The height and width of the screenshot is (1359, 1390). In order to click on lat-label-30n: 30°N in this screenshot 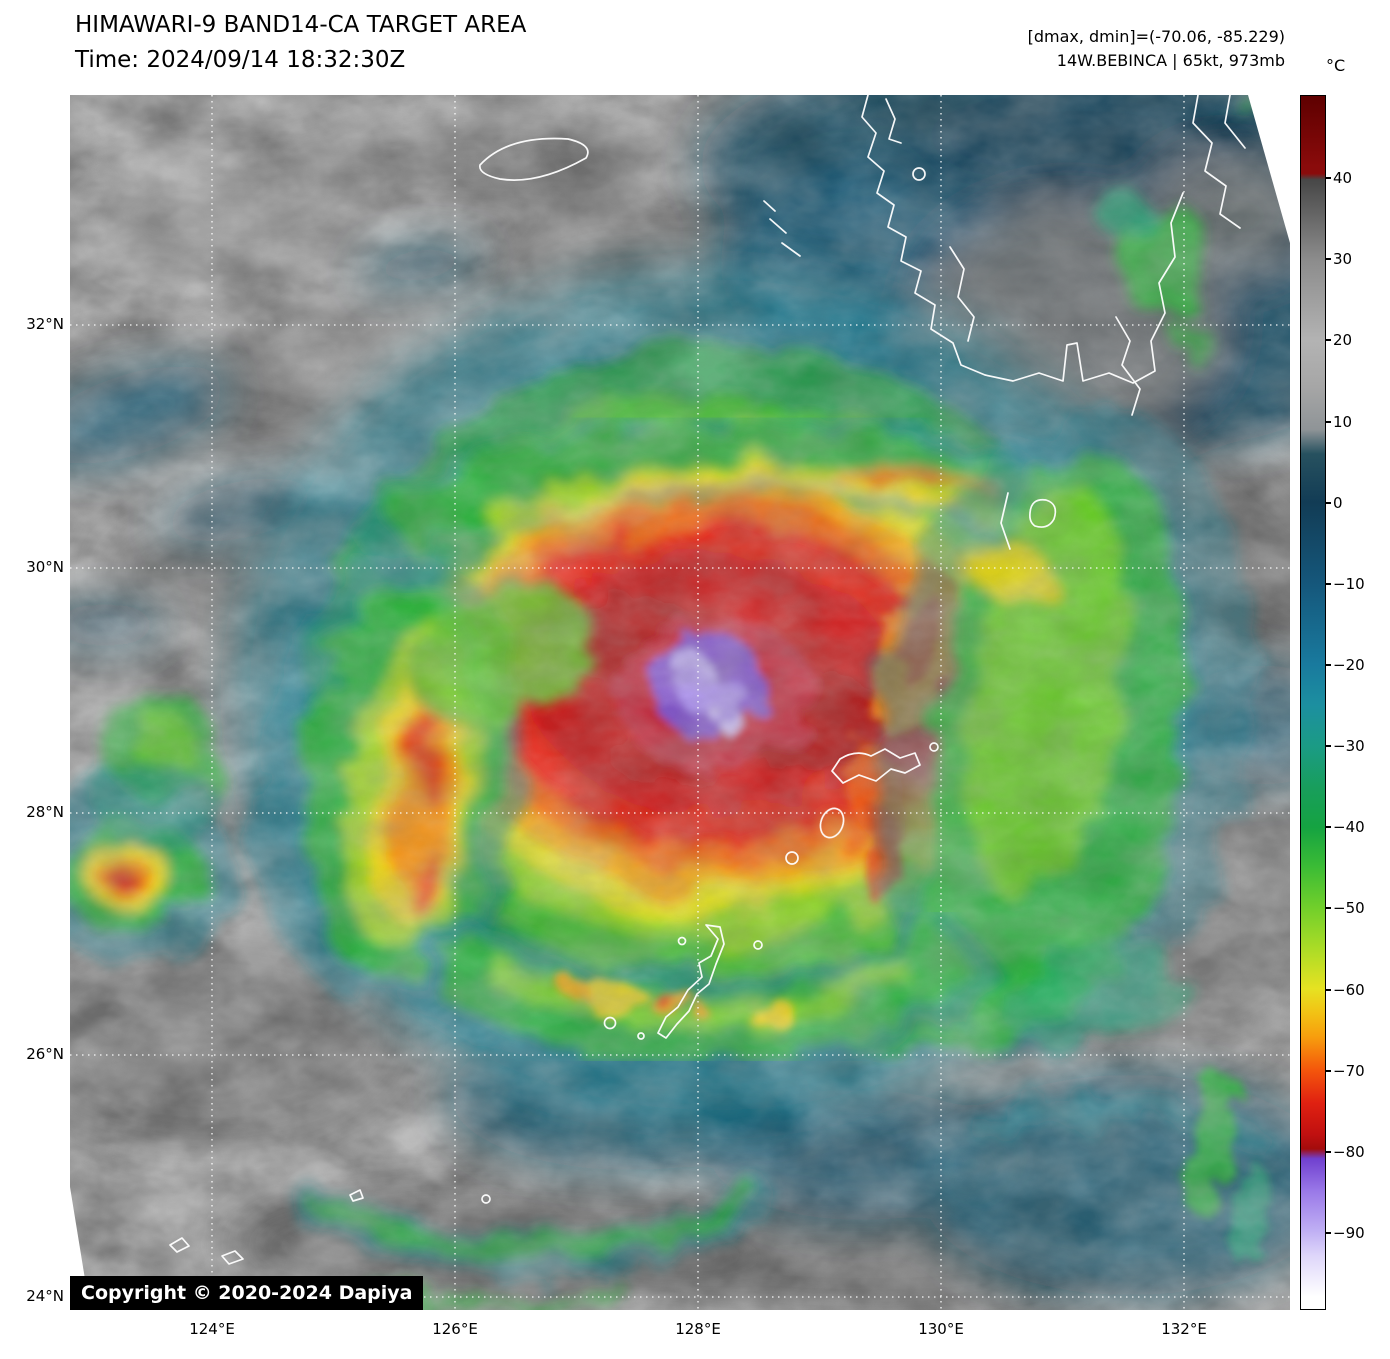, I will do `click(45, 567)`.